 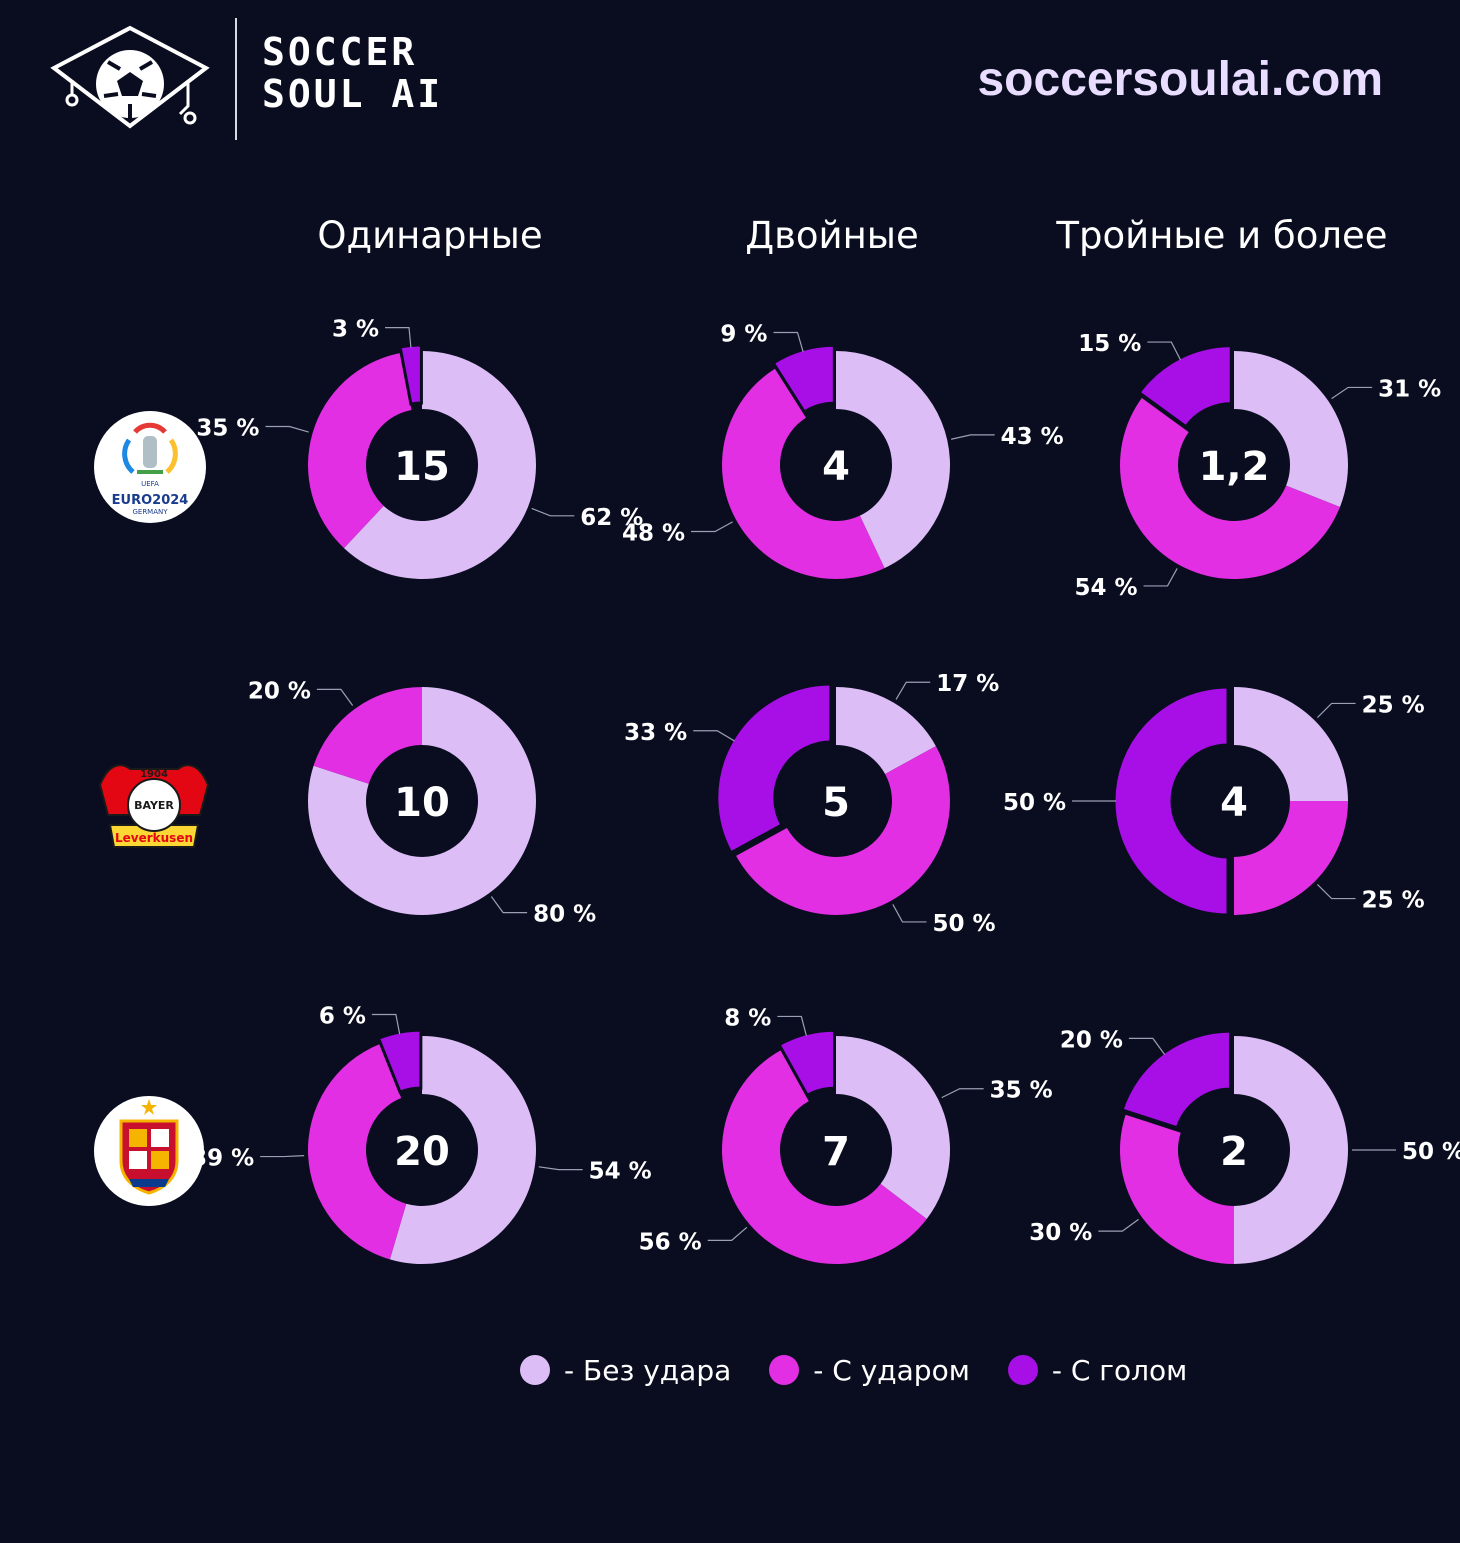 What do you see at coordinates (832, 235) in the screenshot?
I see `column-title-double: Двойные` at bounding box center [832, 235].